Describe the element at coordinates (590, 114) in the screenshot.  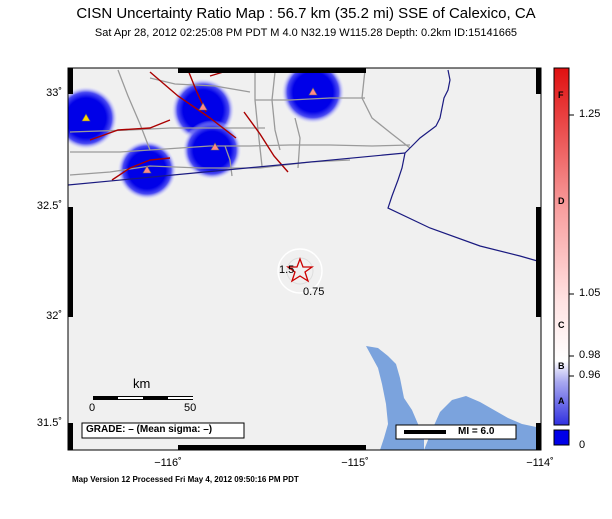
I see `colorbar-tick-label: 1.25` at that location.